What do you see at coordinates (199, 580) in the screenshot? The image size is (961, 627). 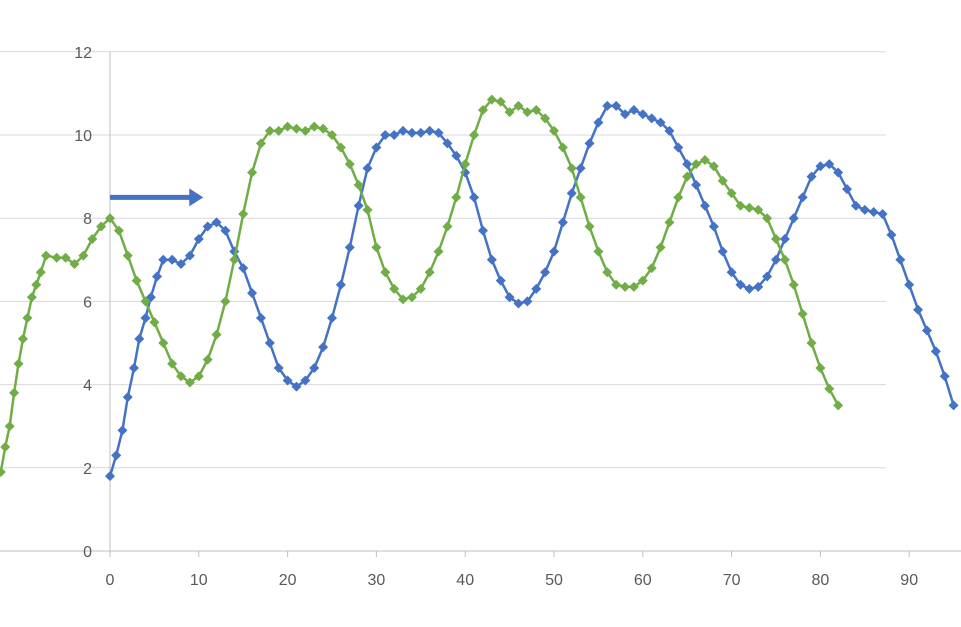 I see `x-tick-label-10: 10` at bounding box center [199, 580].